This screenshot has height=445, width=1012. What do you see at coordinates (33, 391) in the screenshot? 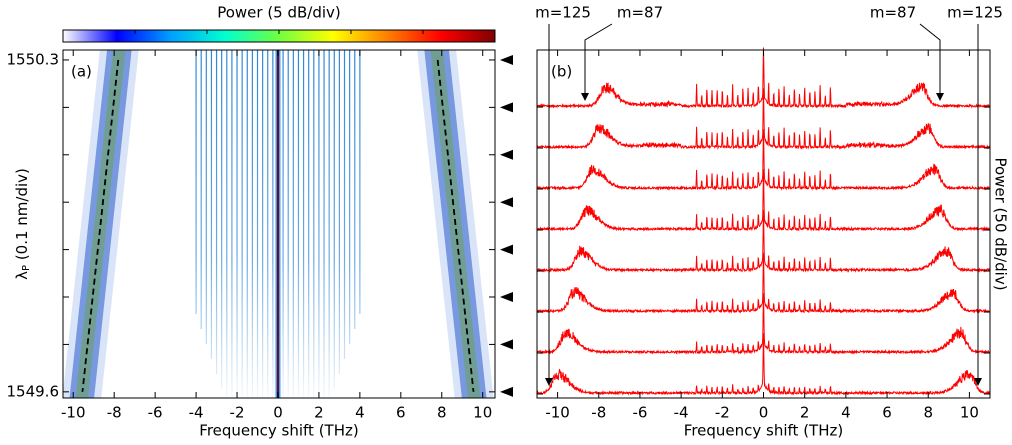
I see `y-tick-label: 1549.6` at bounding box center [33, 391].